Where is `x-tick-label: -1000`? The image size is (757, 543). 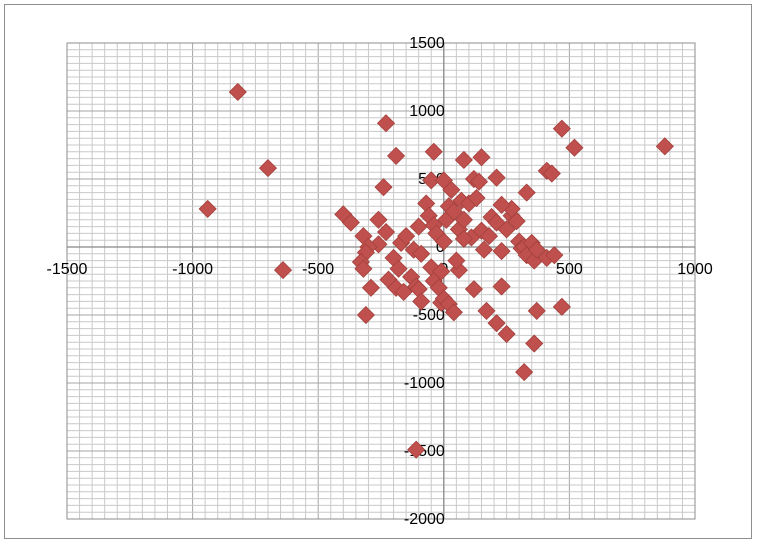
x-tick-label: -1000 is located at coordinates (192, 269).